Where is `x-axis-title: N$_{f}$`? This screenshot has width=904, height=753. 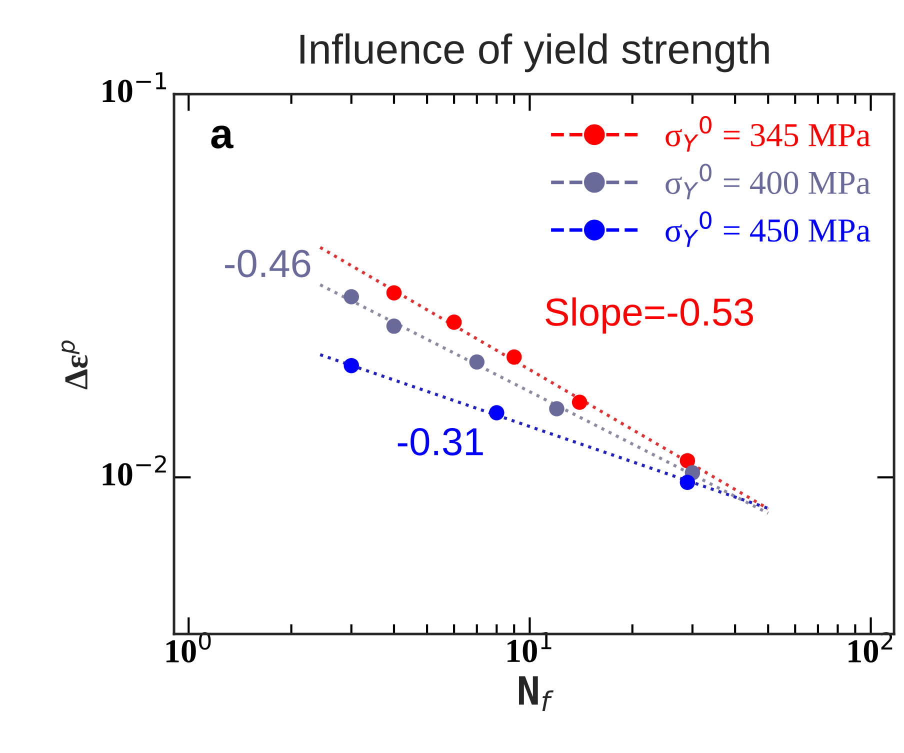
x-axis-title: N$_{f}$ is located at coordinates (536, 694).